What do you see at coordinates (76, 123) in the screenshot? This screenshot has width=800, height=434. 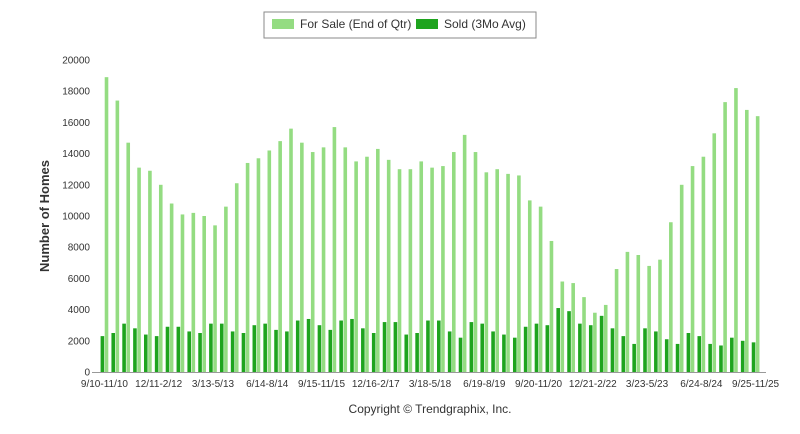 I see `y-tick-label: 16000` at bounding box center [76, 123].